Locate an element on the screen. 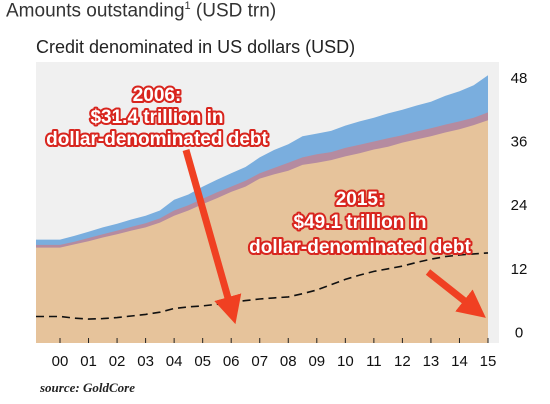 This screenshot has height=404, width=550. y-tick-label: 0 is located at coordinates (519, 332).